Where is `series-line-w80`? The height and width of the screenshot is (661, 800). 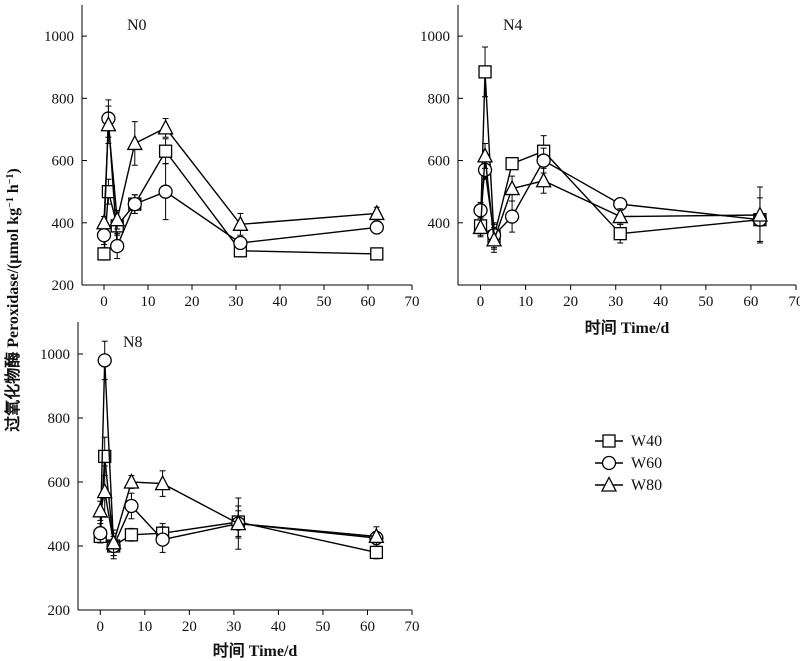
series-line-w80 is located at coordinates (240, 175).